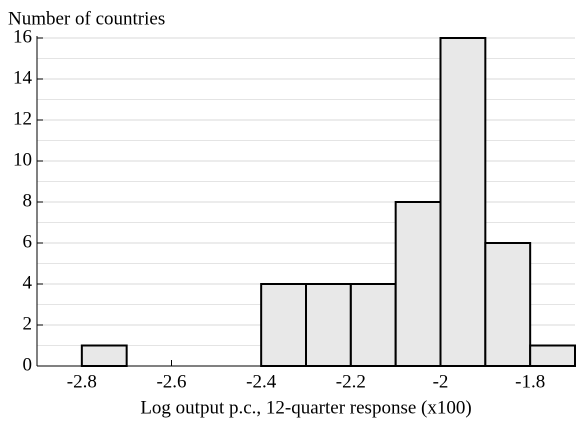 This screenshot has width=584, height=423. Describe the element at coordinates (28, 241) in the screenshot. I see `y-tick-label: 6` at that location.